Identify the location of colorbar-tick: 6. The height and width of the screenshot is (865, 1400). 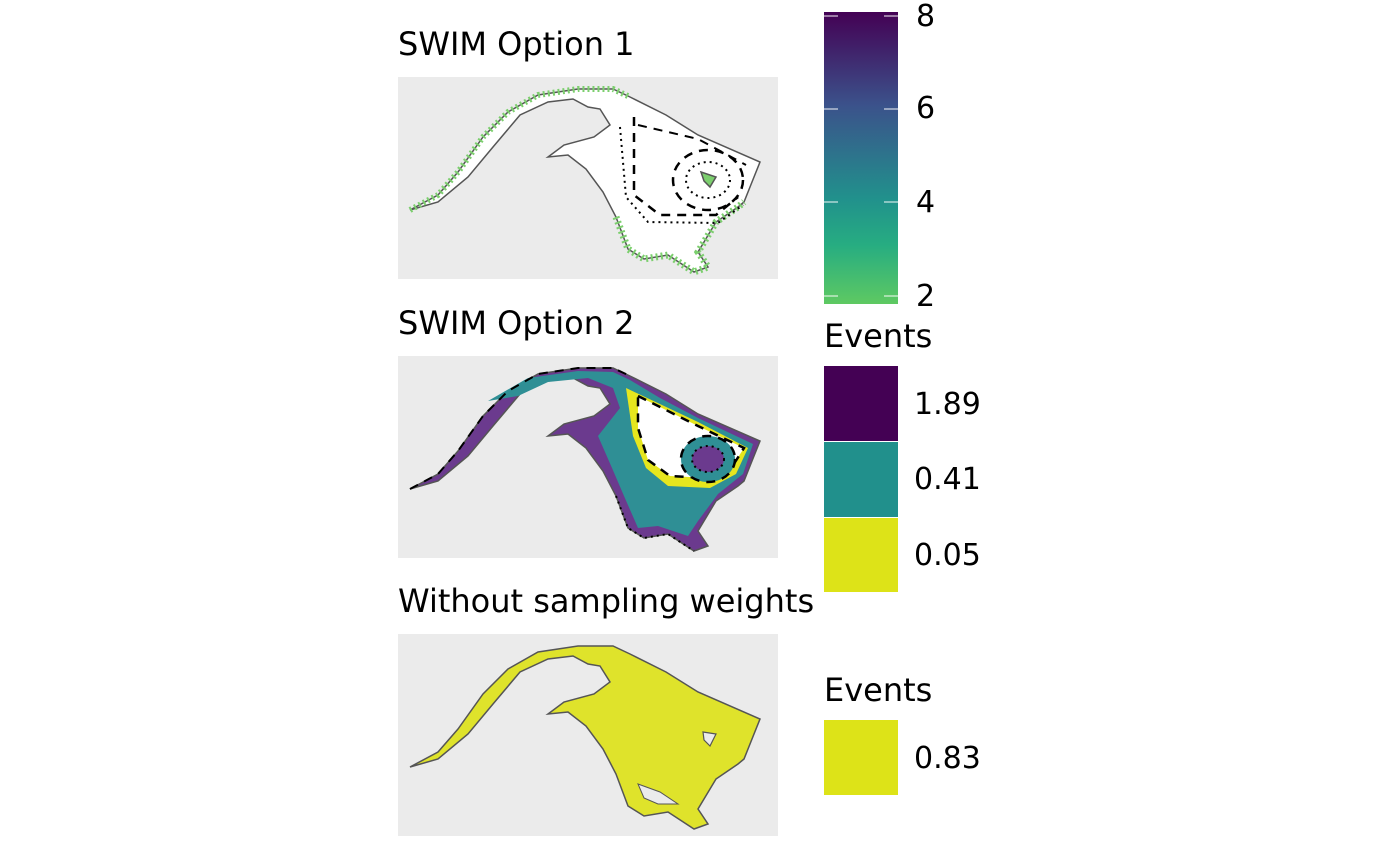
(926, 108).